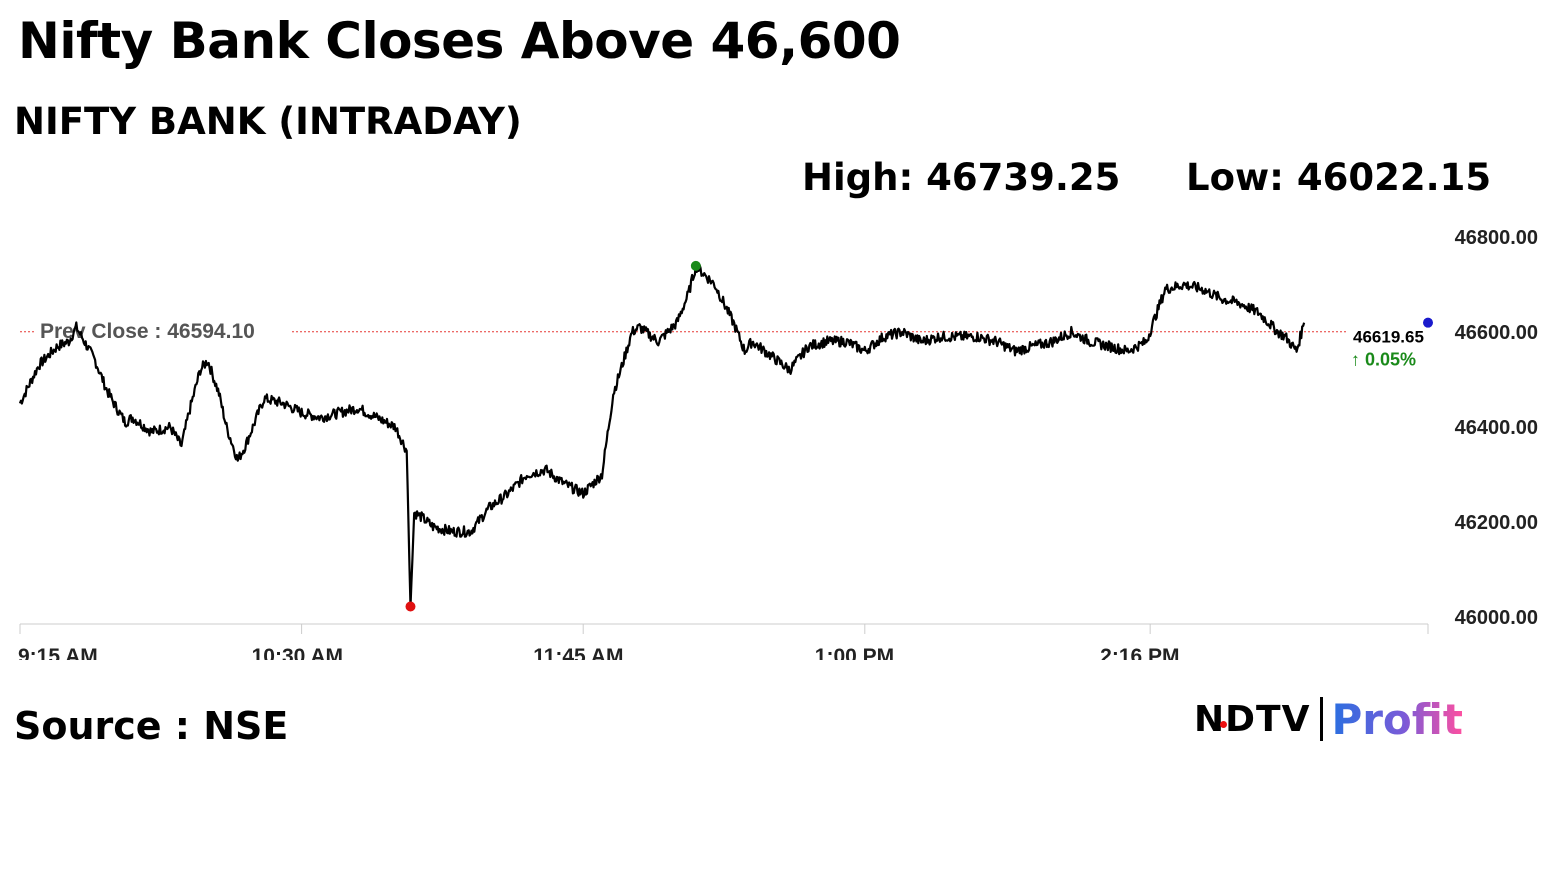 Image resolution: width=1555 pixels, height=874 pixels. What do you see at coordinates (1252, 719) in the screenshot?
I see `ndtv-wordmark: NDTV` at bounding box center [1252, 719].